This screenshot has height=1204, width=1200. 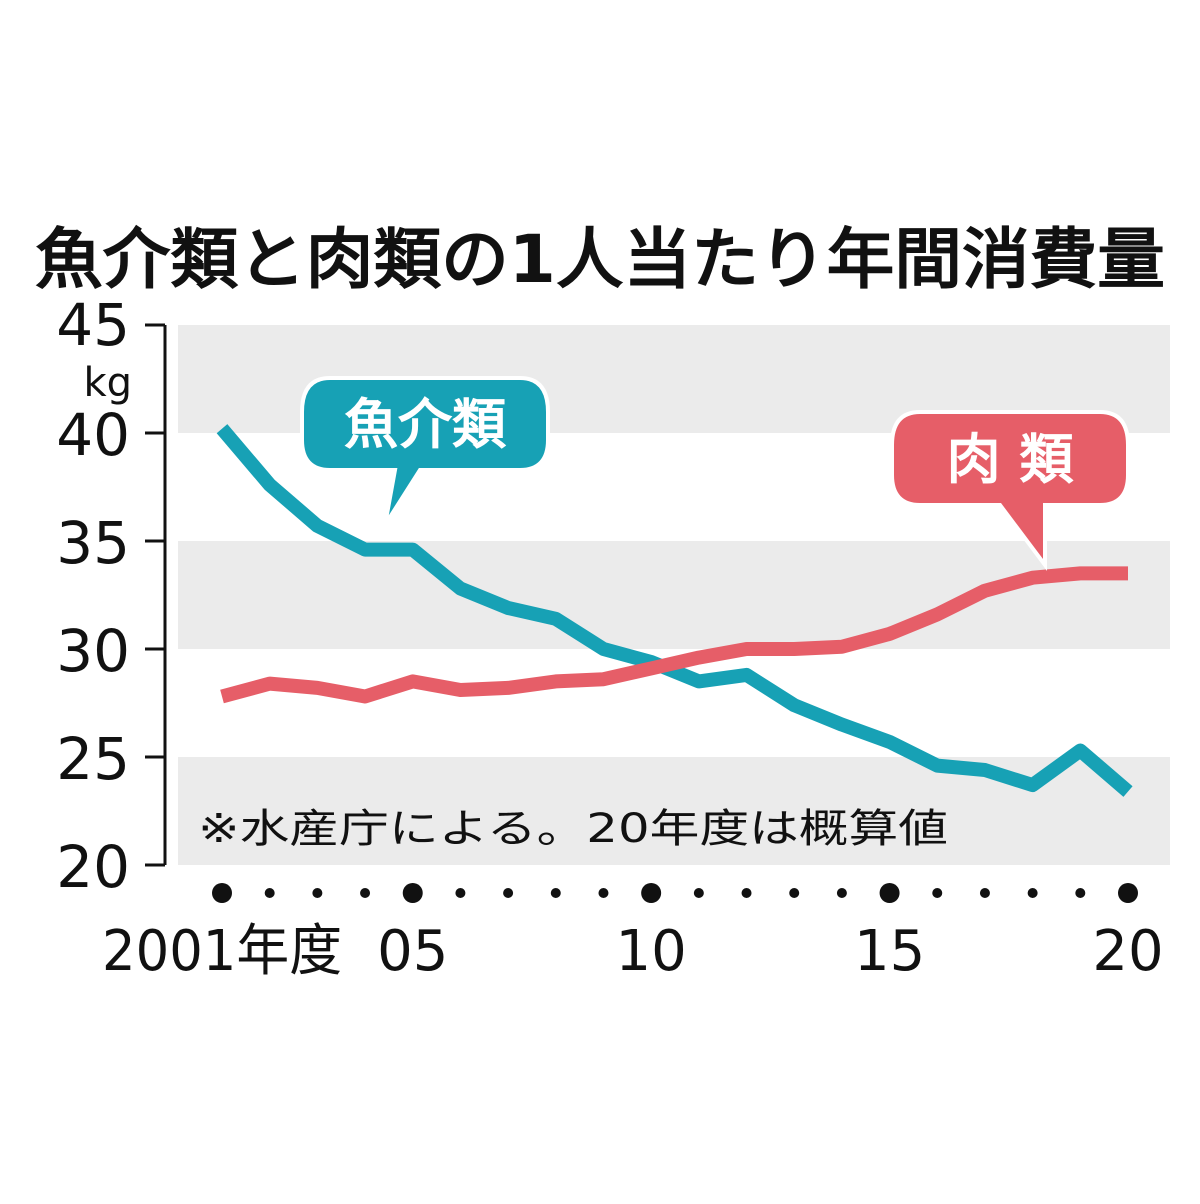 I want to click on x-tick-label: 10, so click(x=651, y=951).